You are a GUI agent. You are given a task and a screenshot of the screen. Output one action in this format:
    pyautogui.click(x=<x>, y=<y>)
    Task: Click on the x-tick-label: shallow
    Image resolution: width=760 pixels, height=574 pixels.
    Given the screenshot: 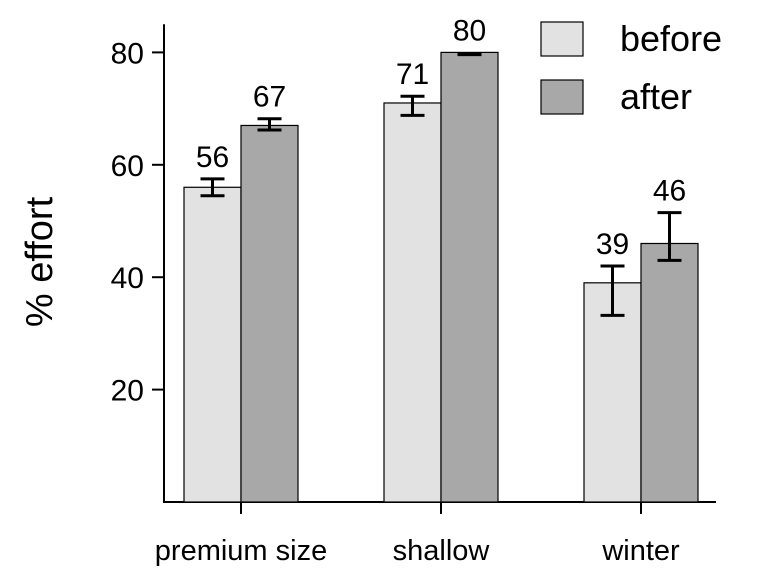 What is the action you would take?
    pyautogui.click(x=442, y=551)
    